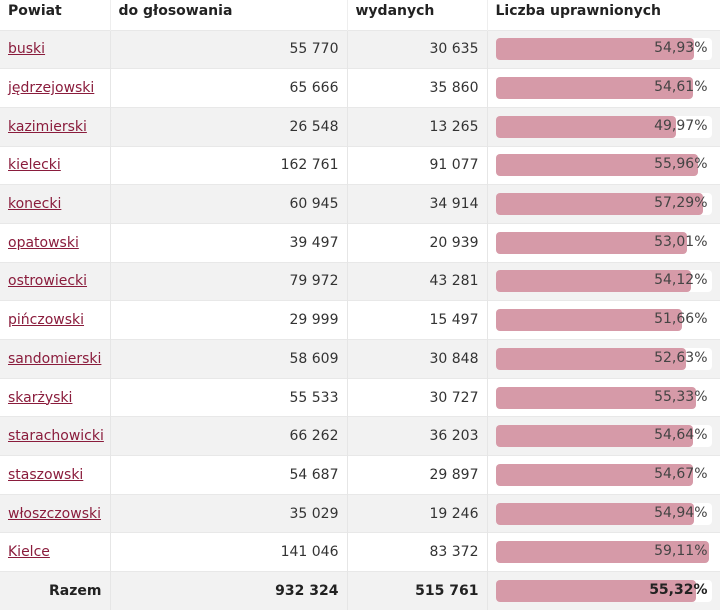 This screenshot has width=720, height=610. I want to click on turnout-percent: 55,32%, so click(678, 590).